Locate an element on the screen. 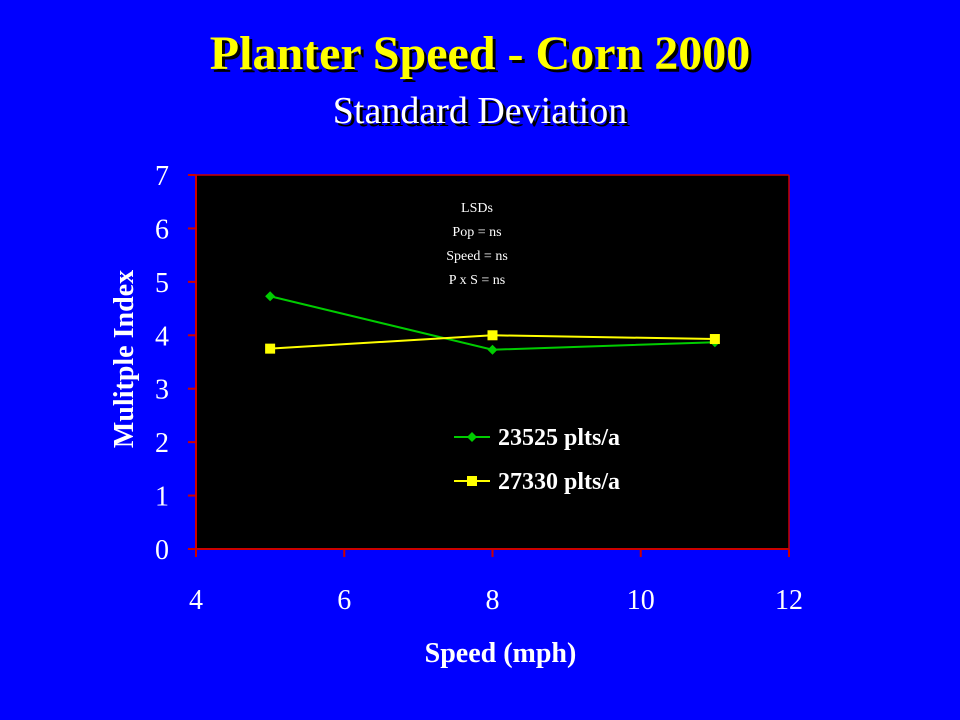  y-tick-label: 7 is located at coordinates (162, 176).